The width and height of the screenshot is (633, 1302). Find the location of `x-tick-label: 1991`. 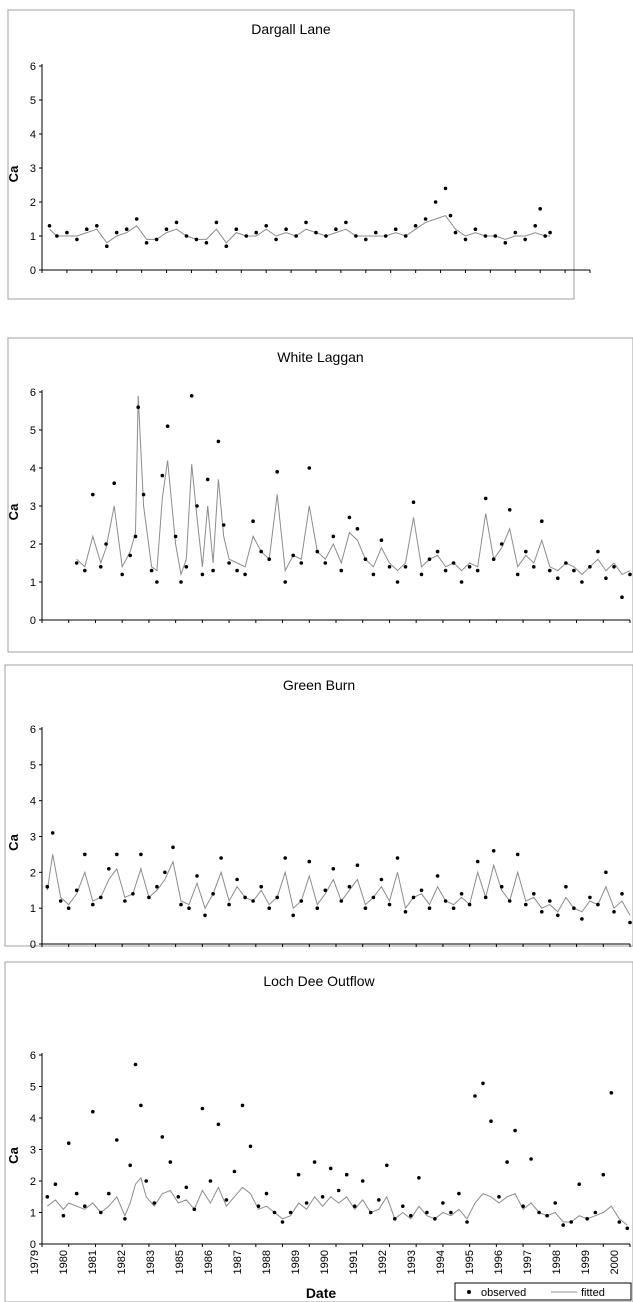

x-tick-label: 1991 is located at coordinates (354, 1262).